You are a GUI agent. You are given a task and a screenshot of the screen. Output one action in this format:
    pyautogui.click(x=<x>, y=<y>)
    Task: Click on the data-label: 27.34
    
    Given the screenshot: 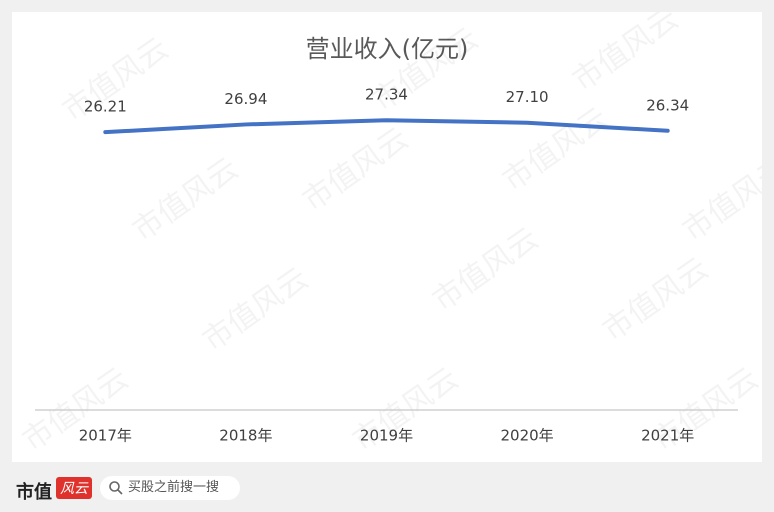 What is the action you would take?
    pyautogui.click(x=386, y=95)
    